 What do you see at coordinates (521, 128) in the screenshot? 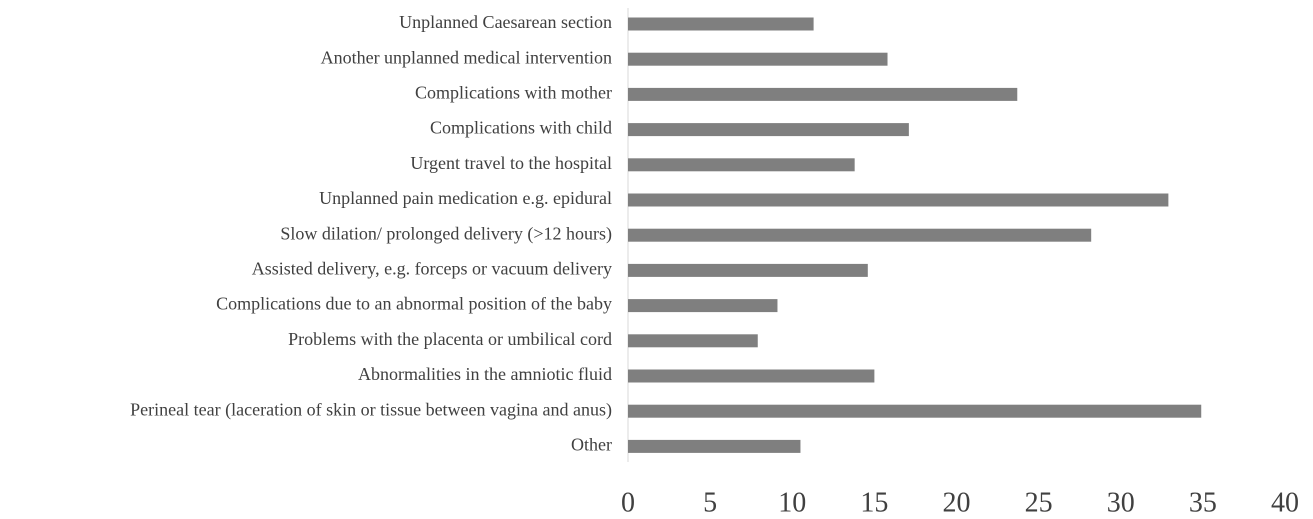
I see `y-tick-label: Complications with child` at bounding box center [521, 128].